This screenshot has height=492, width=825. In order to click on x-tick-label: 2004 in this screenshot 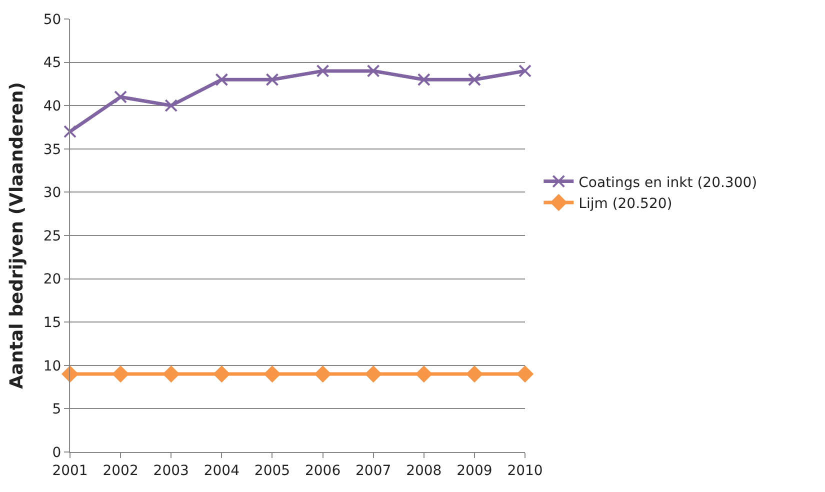, I will do `click(222, 470)`.